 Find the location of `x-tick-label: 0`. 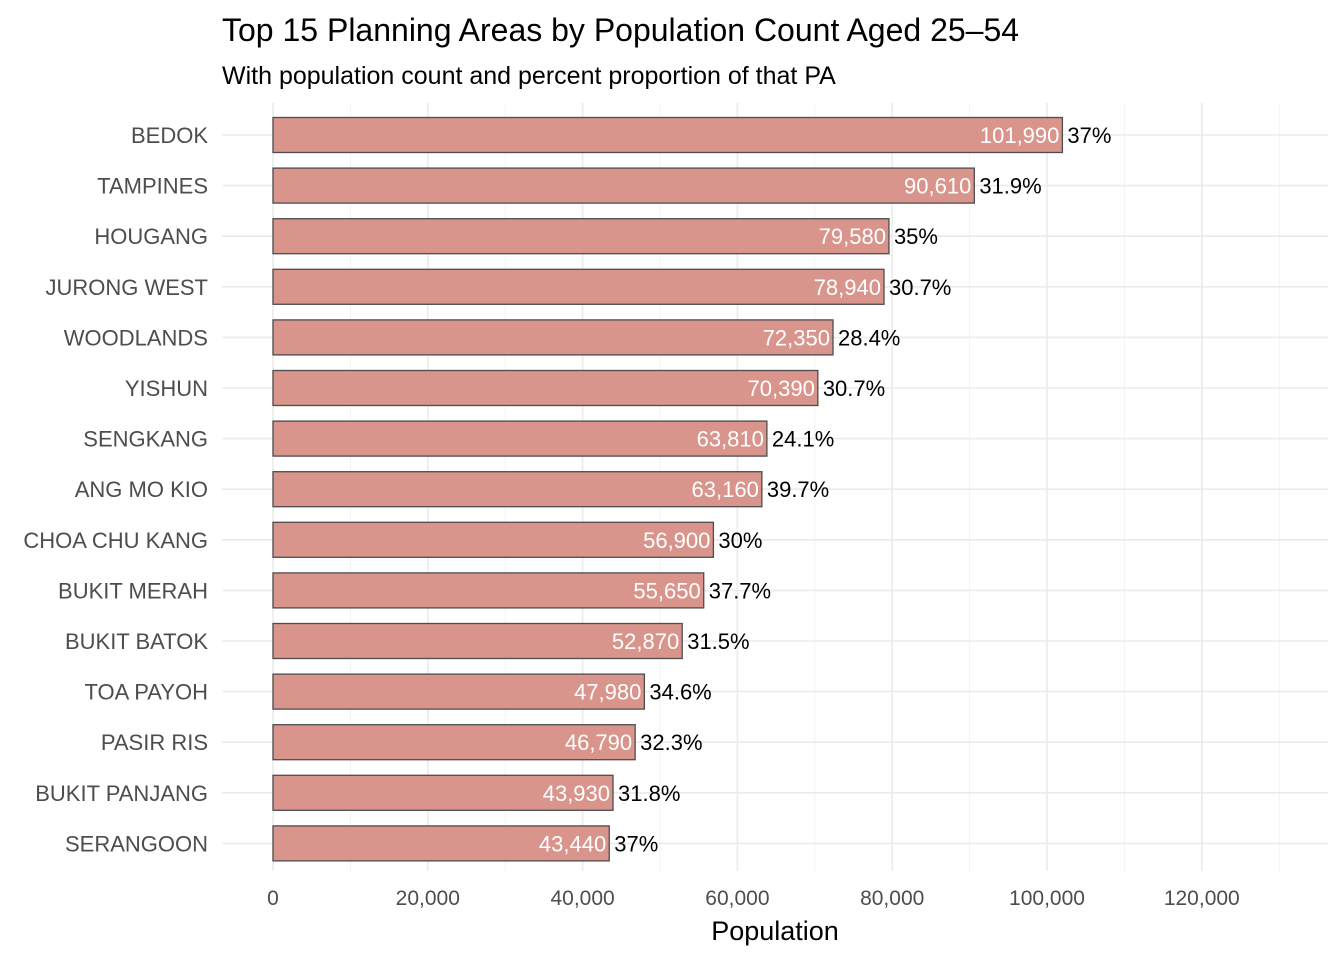

x-tick-label: 0 is located at coordinates (273, 898).